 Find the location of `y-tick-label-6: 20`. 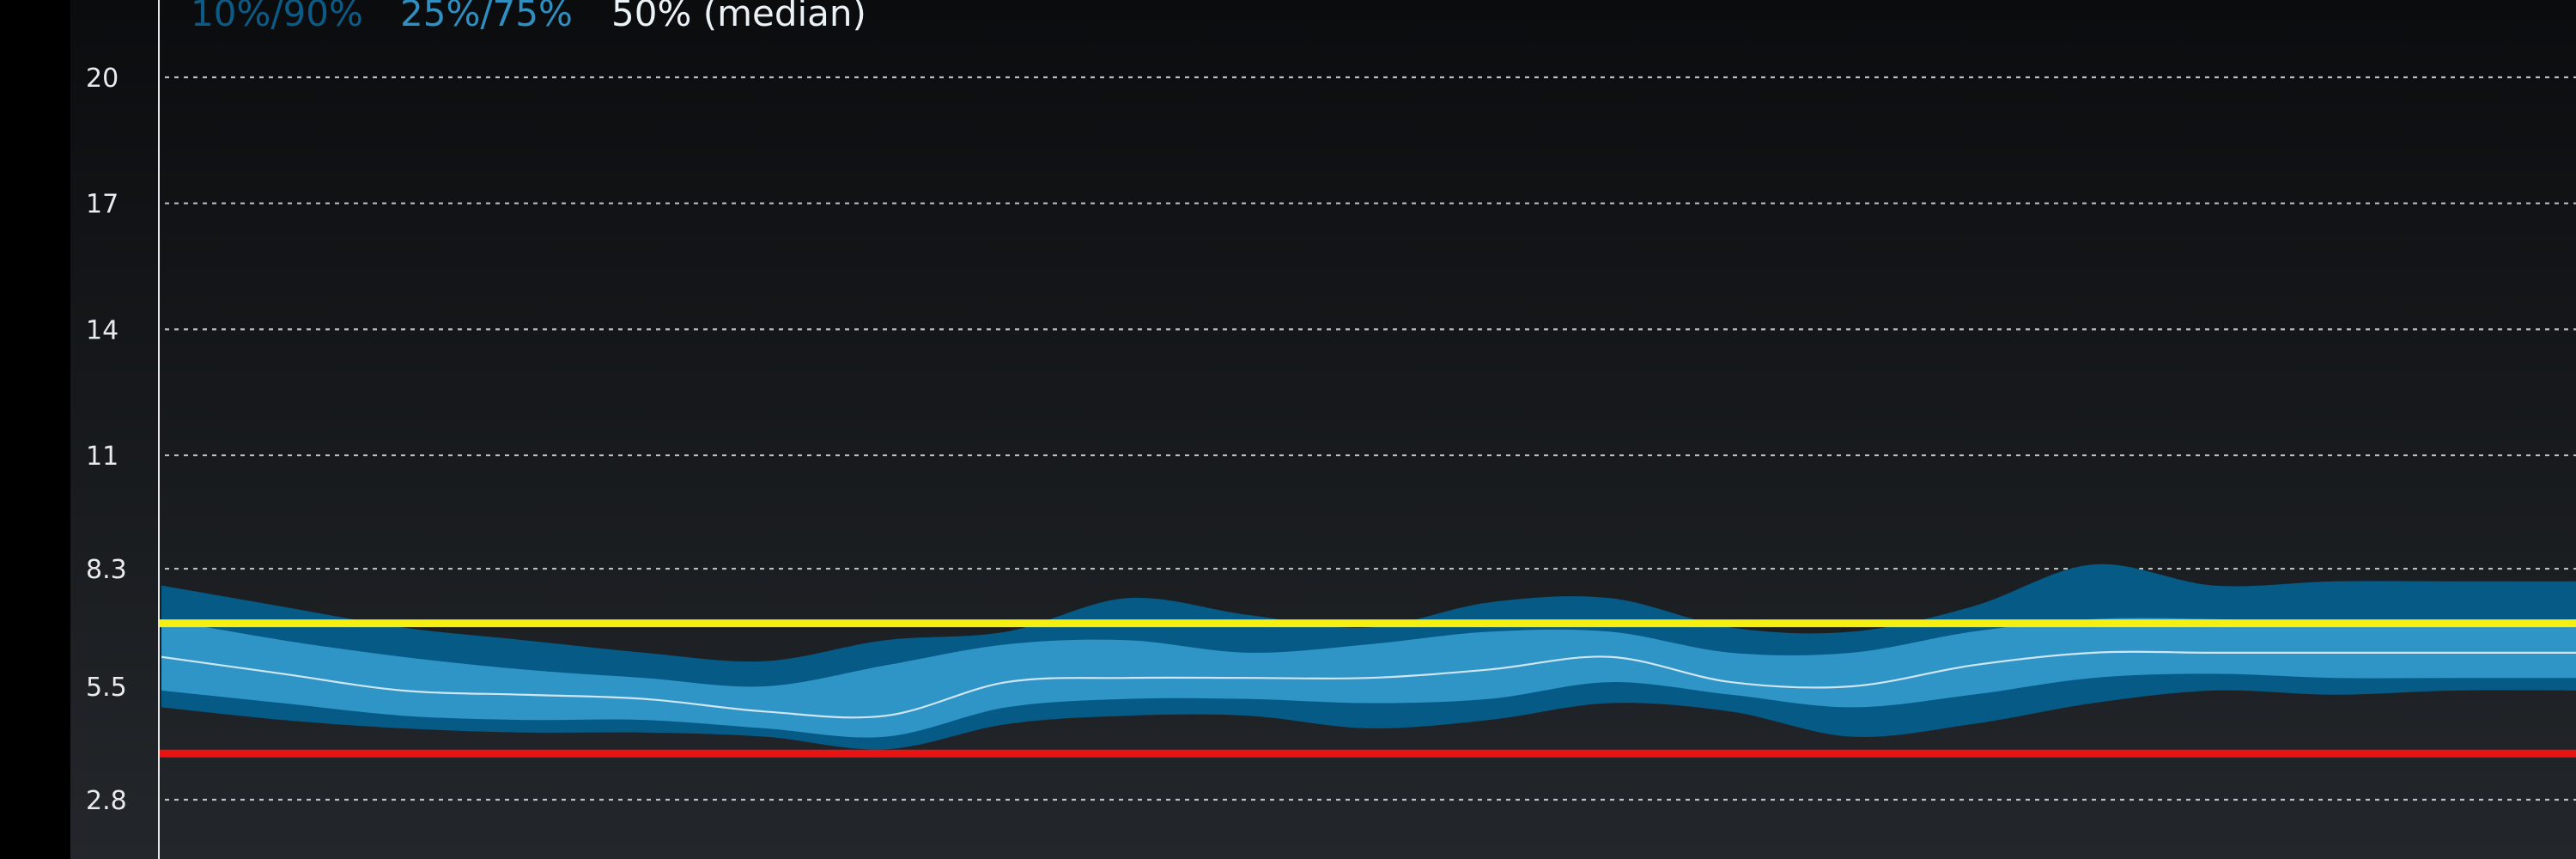

y-tick-label-6: 20 is located at coordinates (102, 79).